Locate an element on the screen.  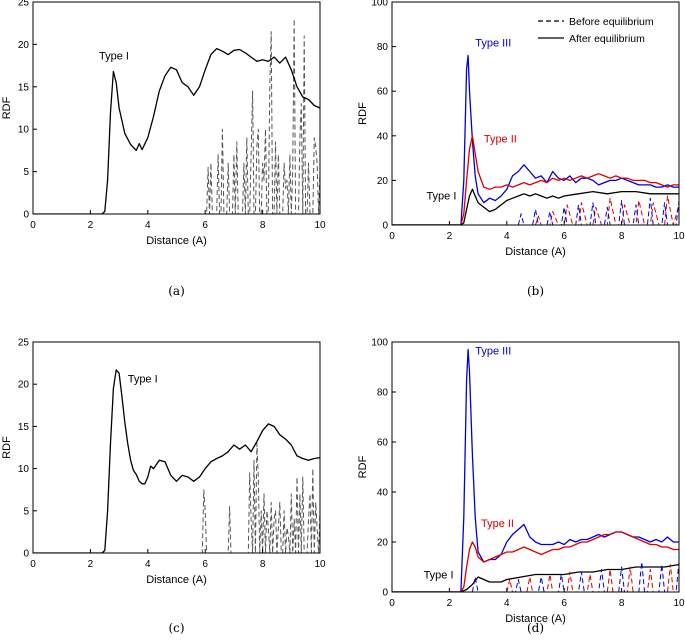
panel-caption: (c) is located at coordinates (176, 628).